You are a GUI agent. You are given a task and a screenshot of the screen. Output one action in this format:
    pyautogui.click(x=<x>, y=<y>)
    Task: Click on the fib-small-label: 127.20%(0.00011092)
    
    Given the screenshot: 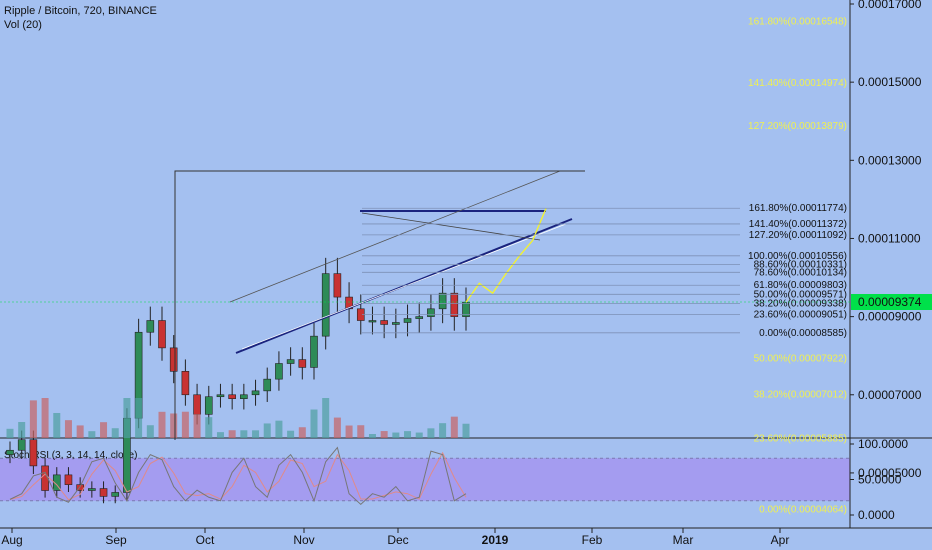 What is the action you would take?
    pyautogui.click(x=798, y=235)
    